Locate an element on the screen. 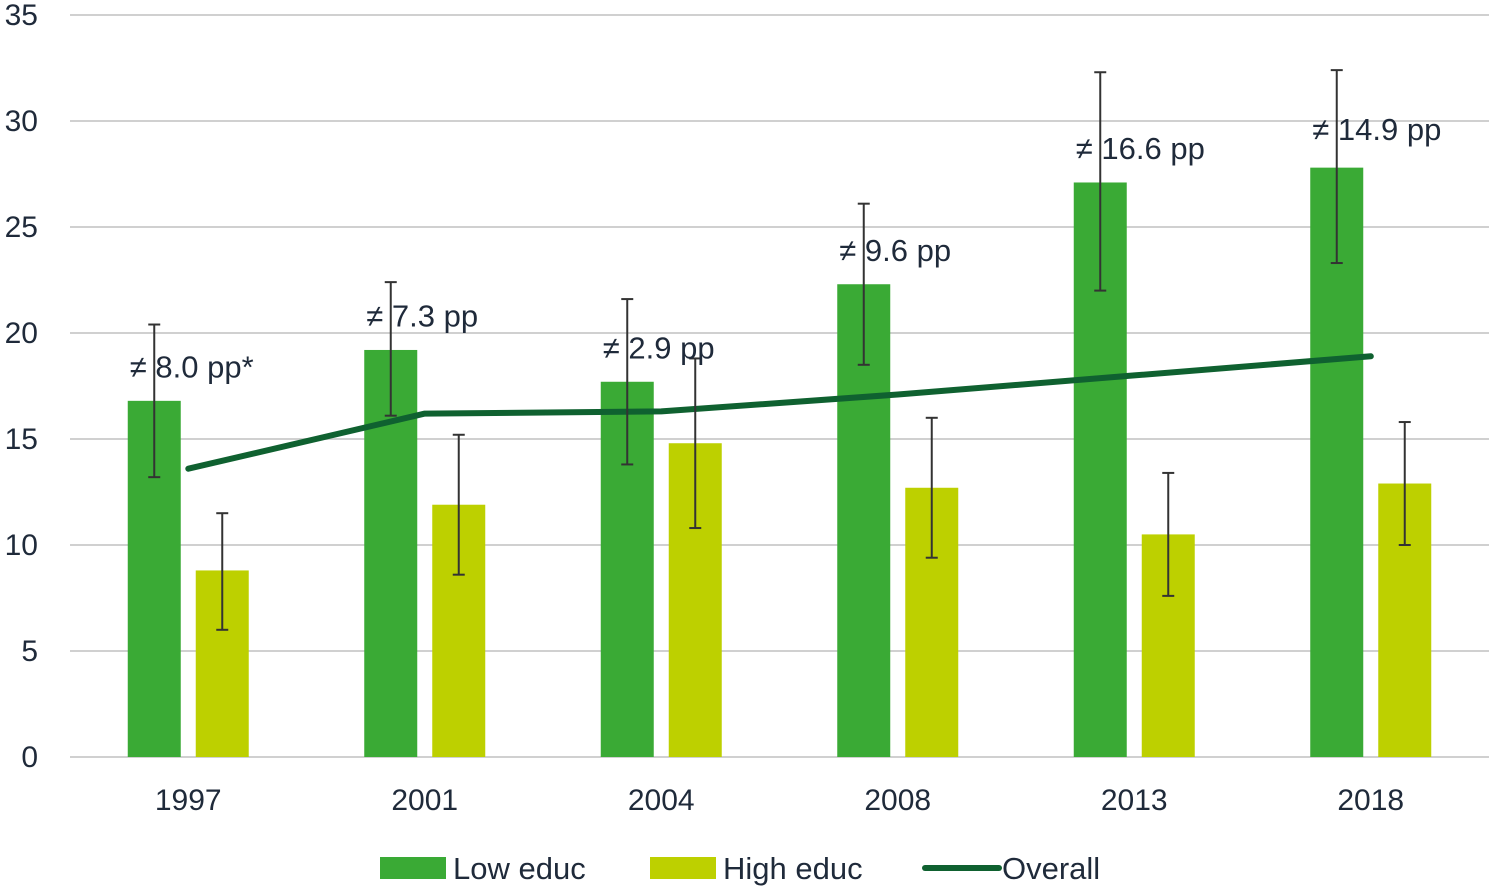 The image size is (1489, 886). x-tick-label-2008: 2008 is located at coordinates (897, 800).